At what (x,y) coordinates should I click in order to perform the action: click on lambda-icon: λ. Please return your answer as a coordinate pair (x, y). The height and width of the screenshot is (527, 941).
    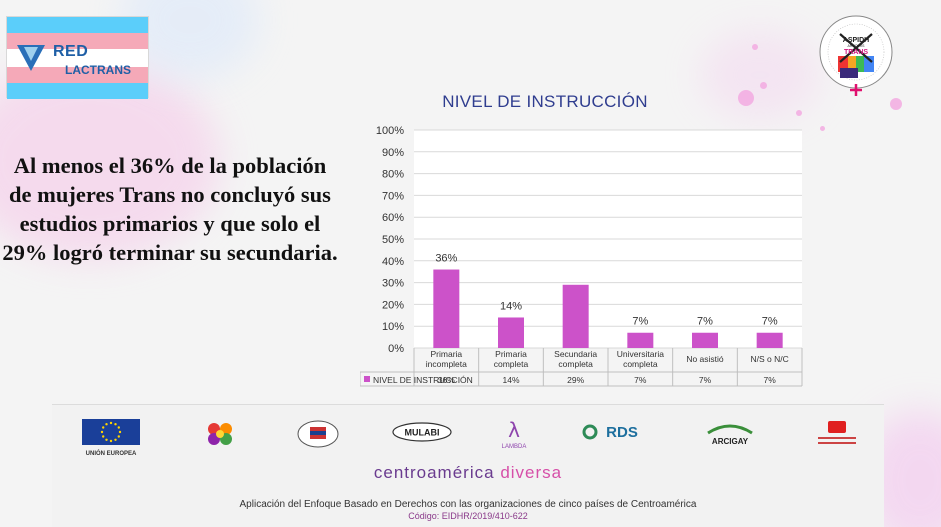
    Looking at the image, I should click on (514, 430).